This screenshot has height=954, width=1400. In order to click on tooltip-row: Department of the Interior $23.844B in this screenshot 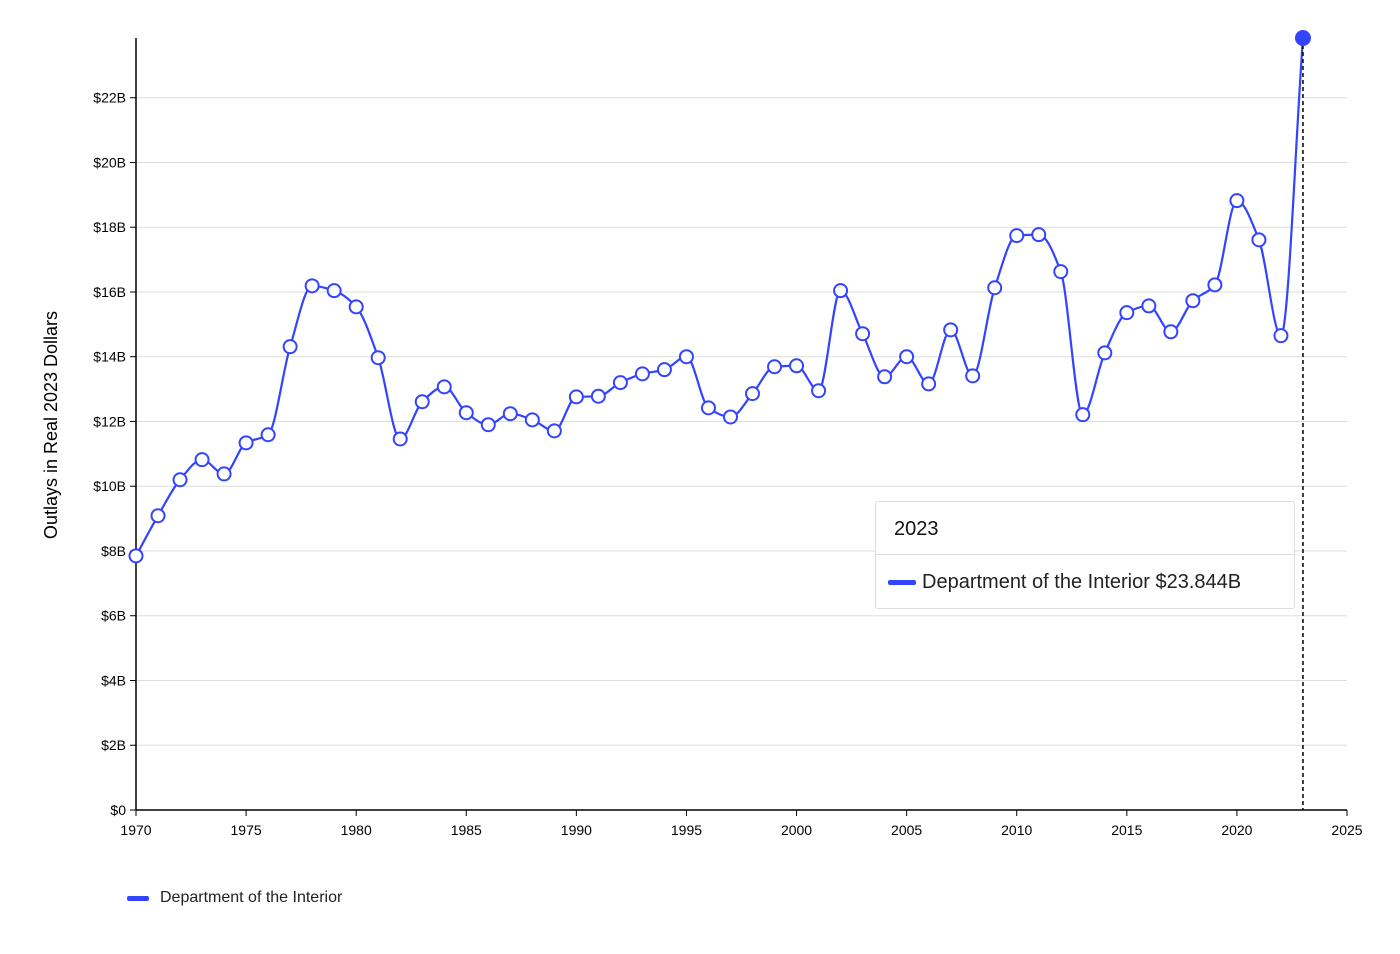, I will do `click(1085, 582)`.